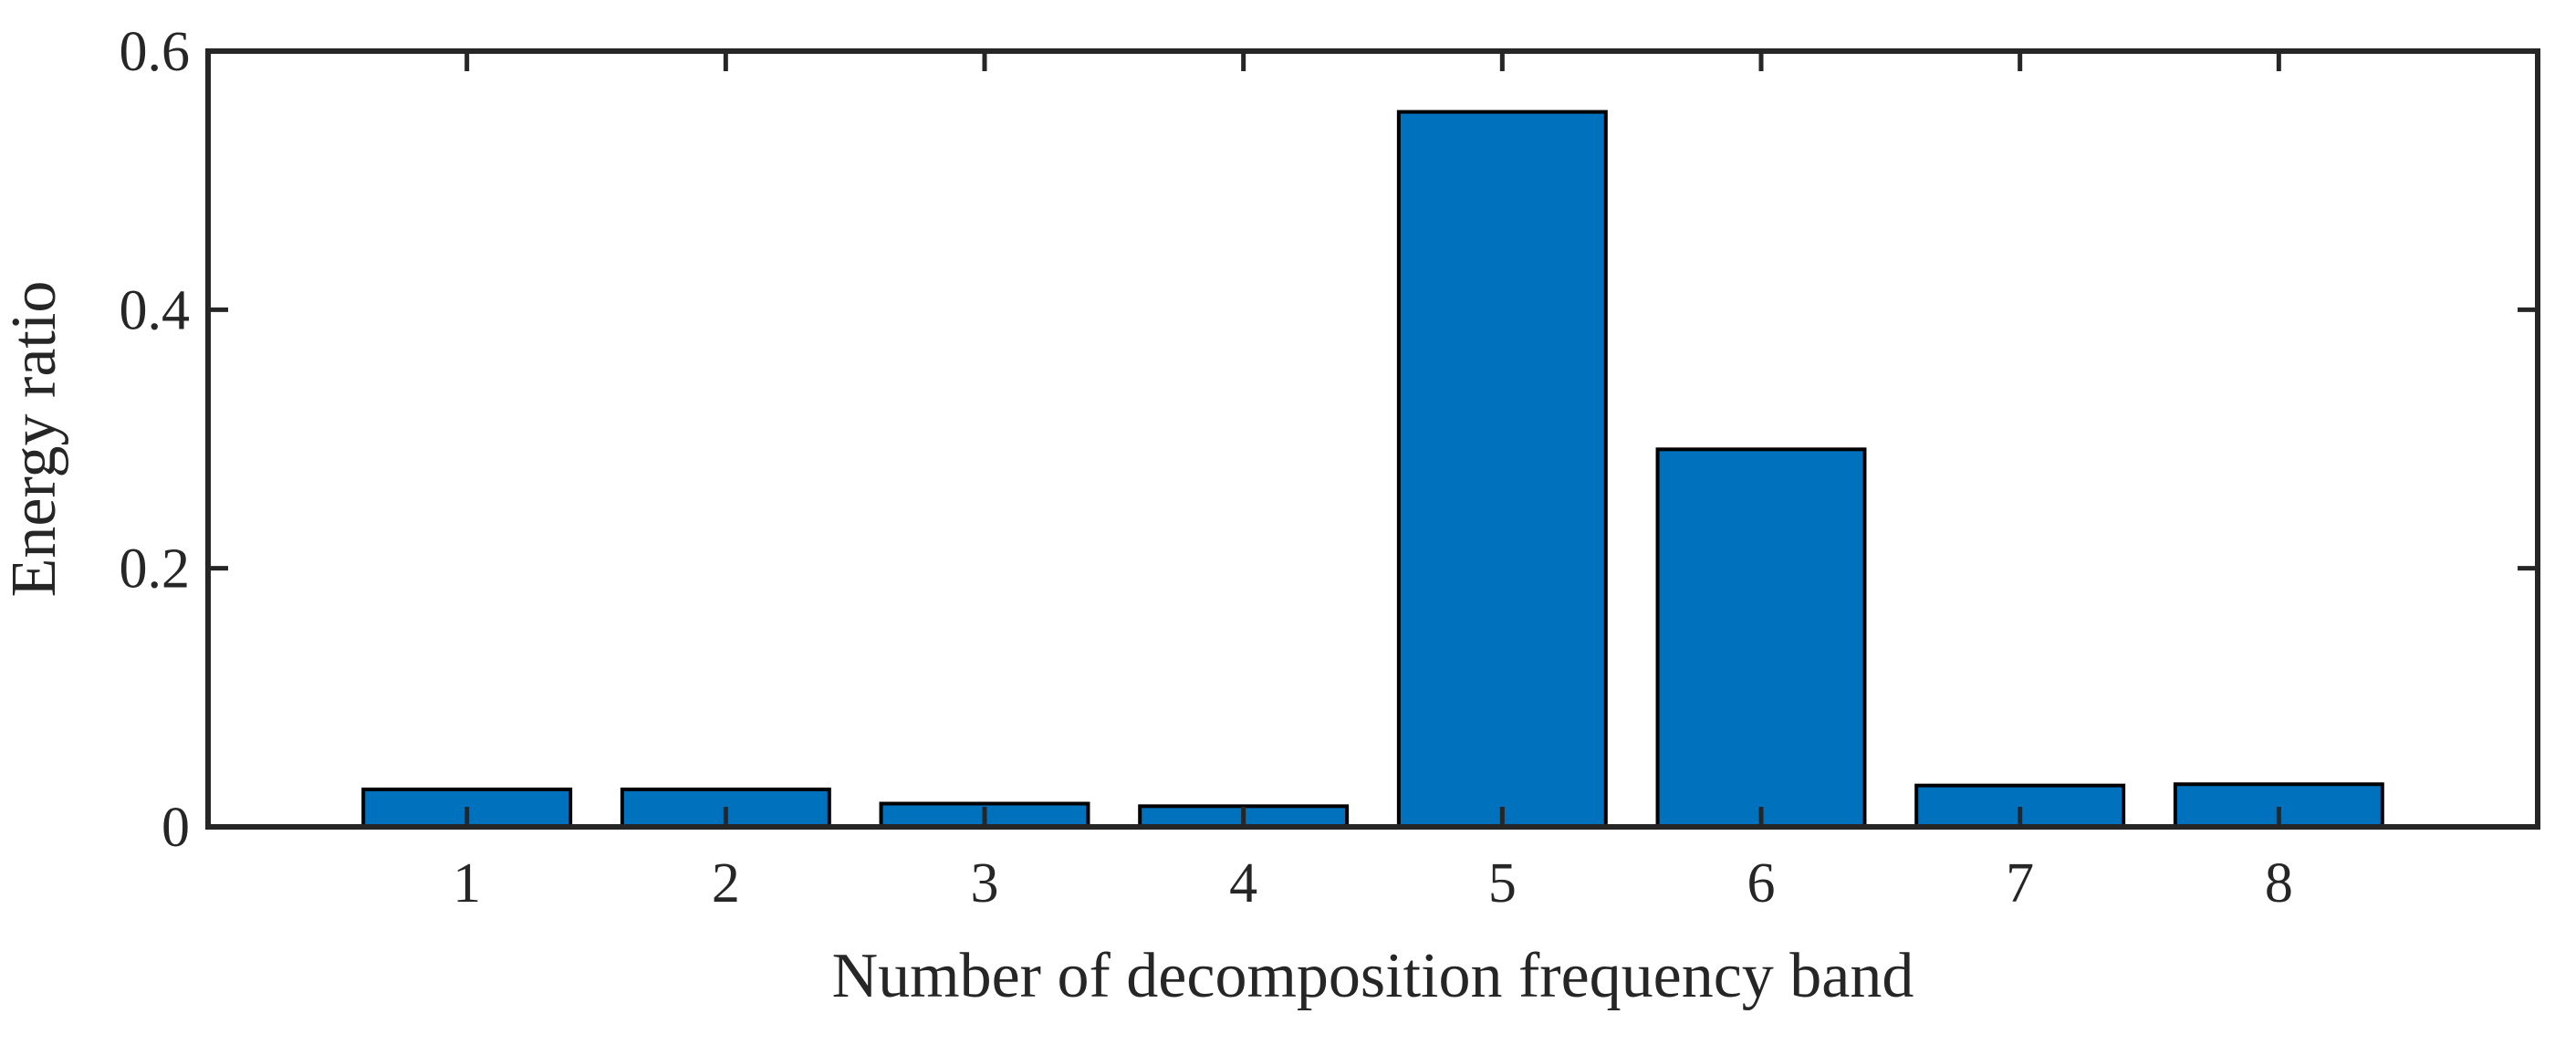 The height and width of the screenshot is (1045, 2576). Describe the element at coordinates (1761, 883) in the screenshot. I see `x-tick-label-6: 6` at that location.